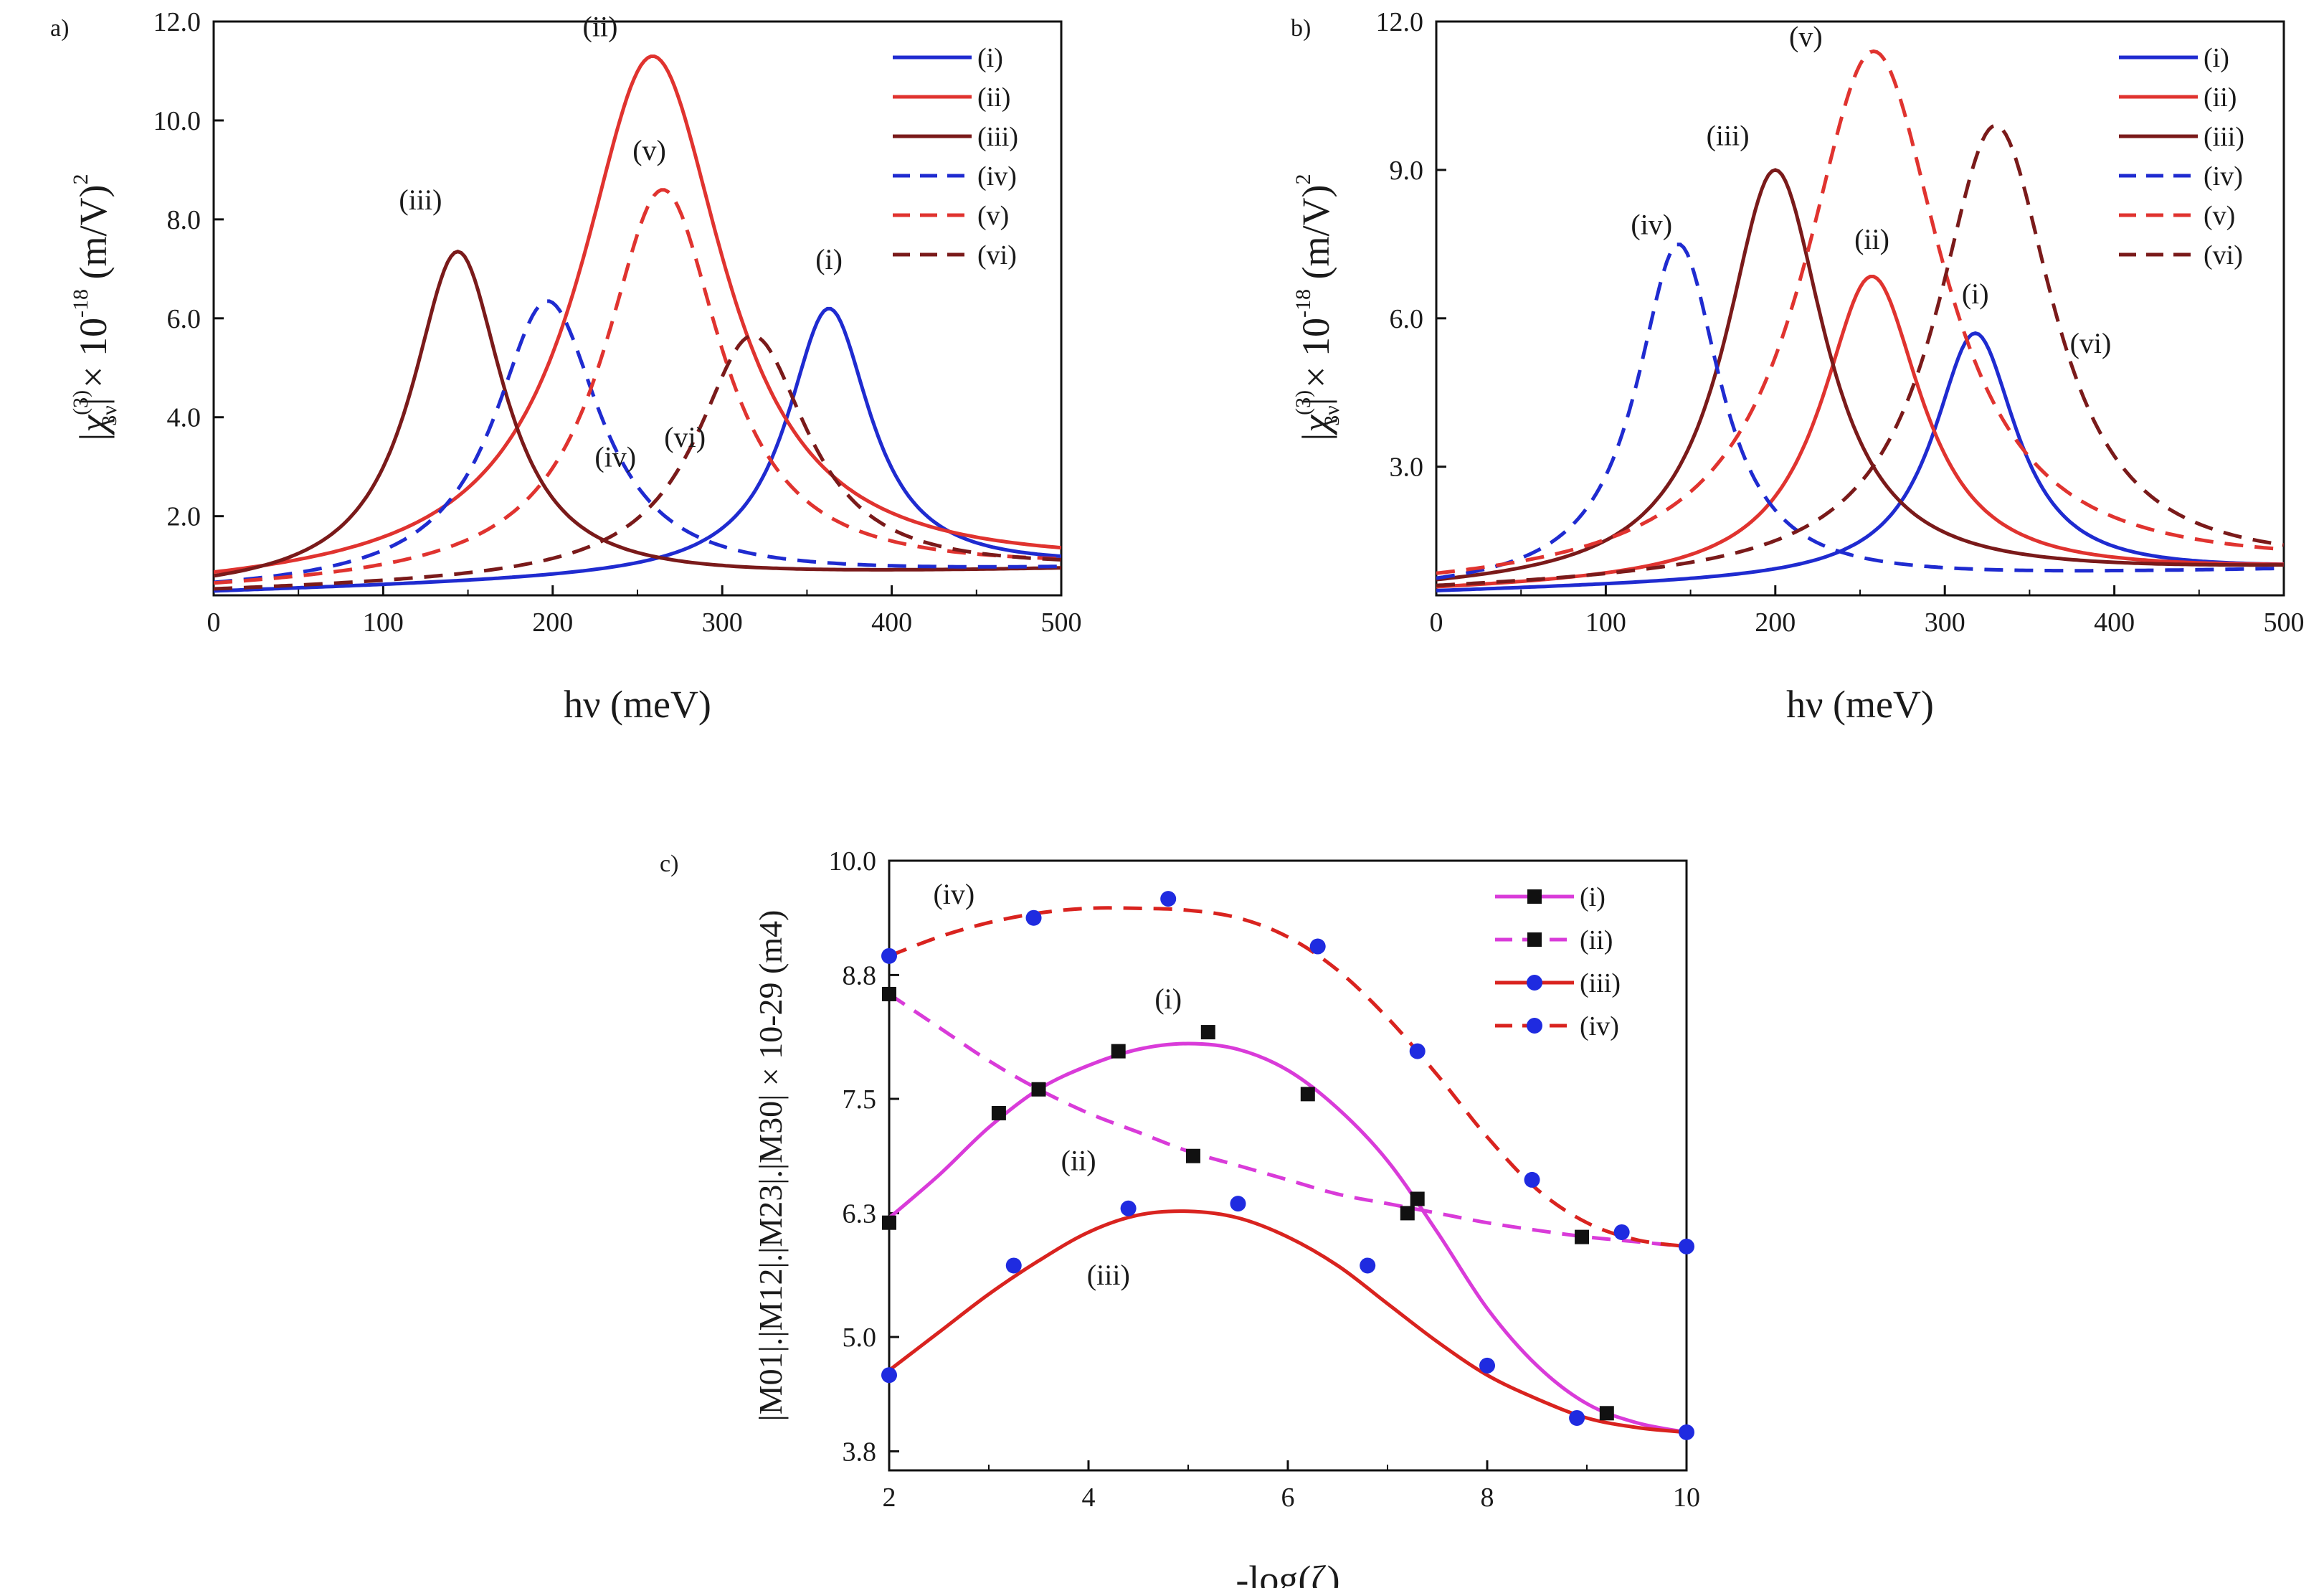 The height and width of the screenshot is (1588, 2324). Describe the element at coordinates (722, 623) in the screenshot. I see `x-tick-label: 300` at that location.